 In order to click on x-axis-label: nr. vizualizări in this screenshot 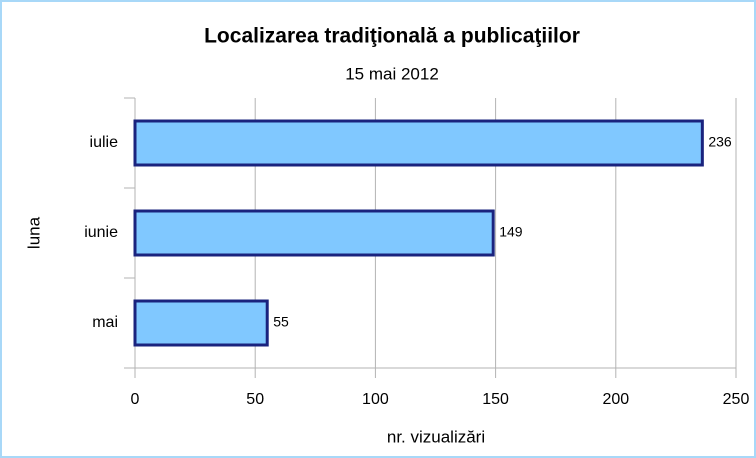, I will do `click(436, 436)`.